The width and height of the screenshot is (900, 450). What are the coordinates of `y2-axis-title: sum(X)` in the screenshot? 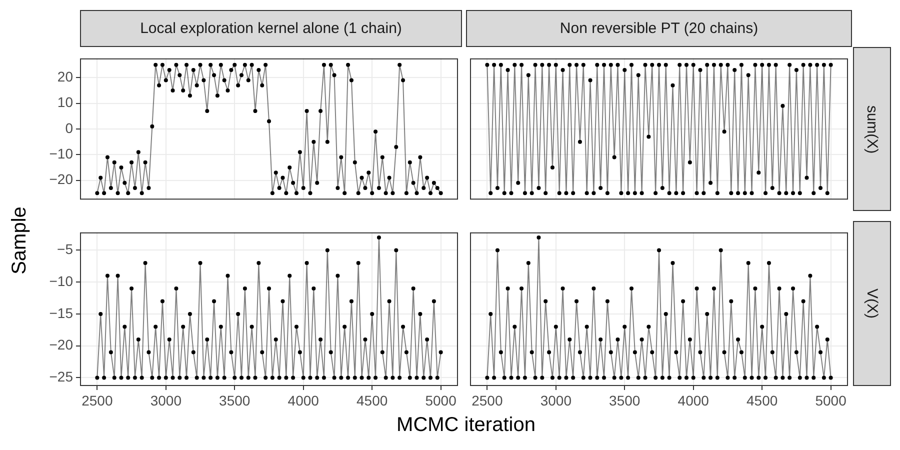 It's located at (872, 129).